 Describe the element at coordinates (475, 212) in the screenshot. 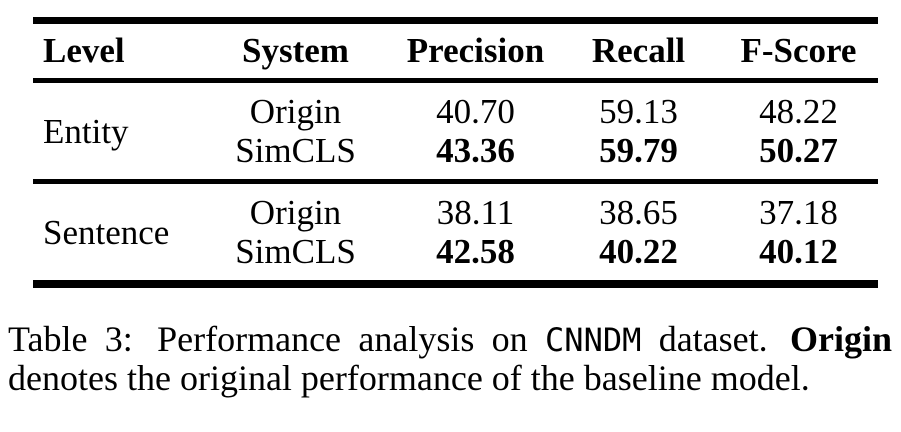

I see `precision-cell: 38.11` at that location.